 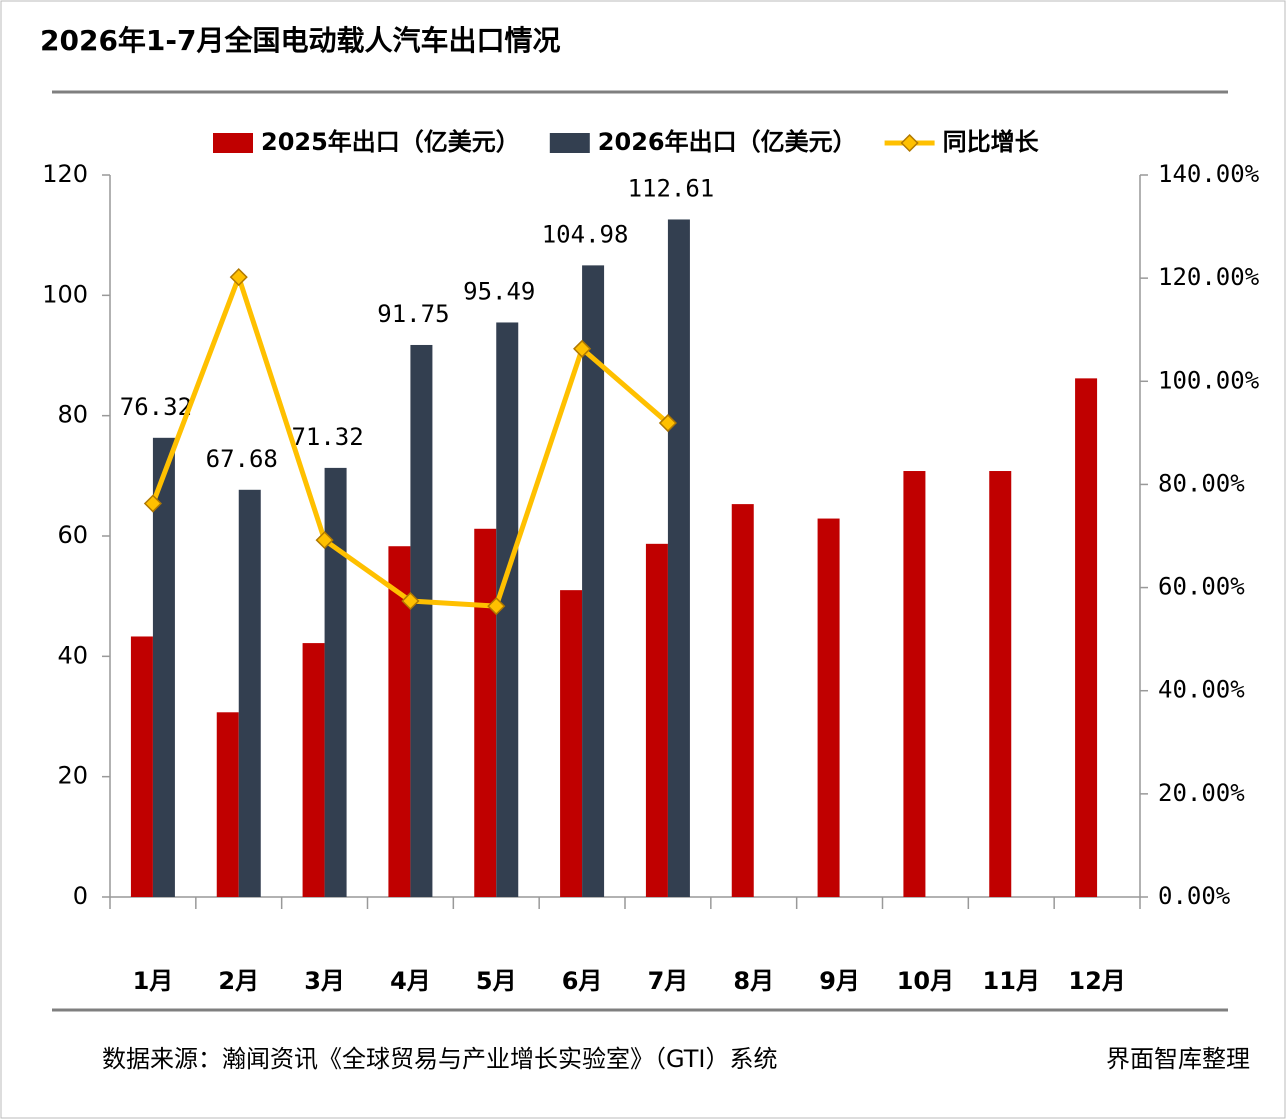 I want to click on y2-tick-label: 140.00%, so click(x=1209, y=174).